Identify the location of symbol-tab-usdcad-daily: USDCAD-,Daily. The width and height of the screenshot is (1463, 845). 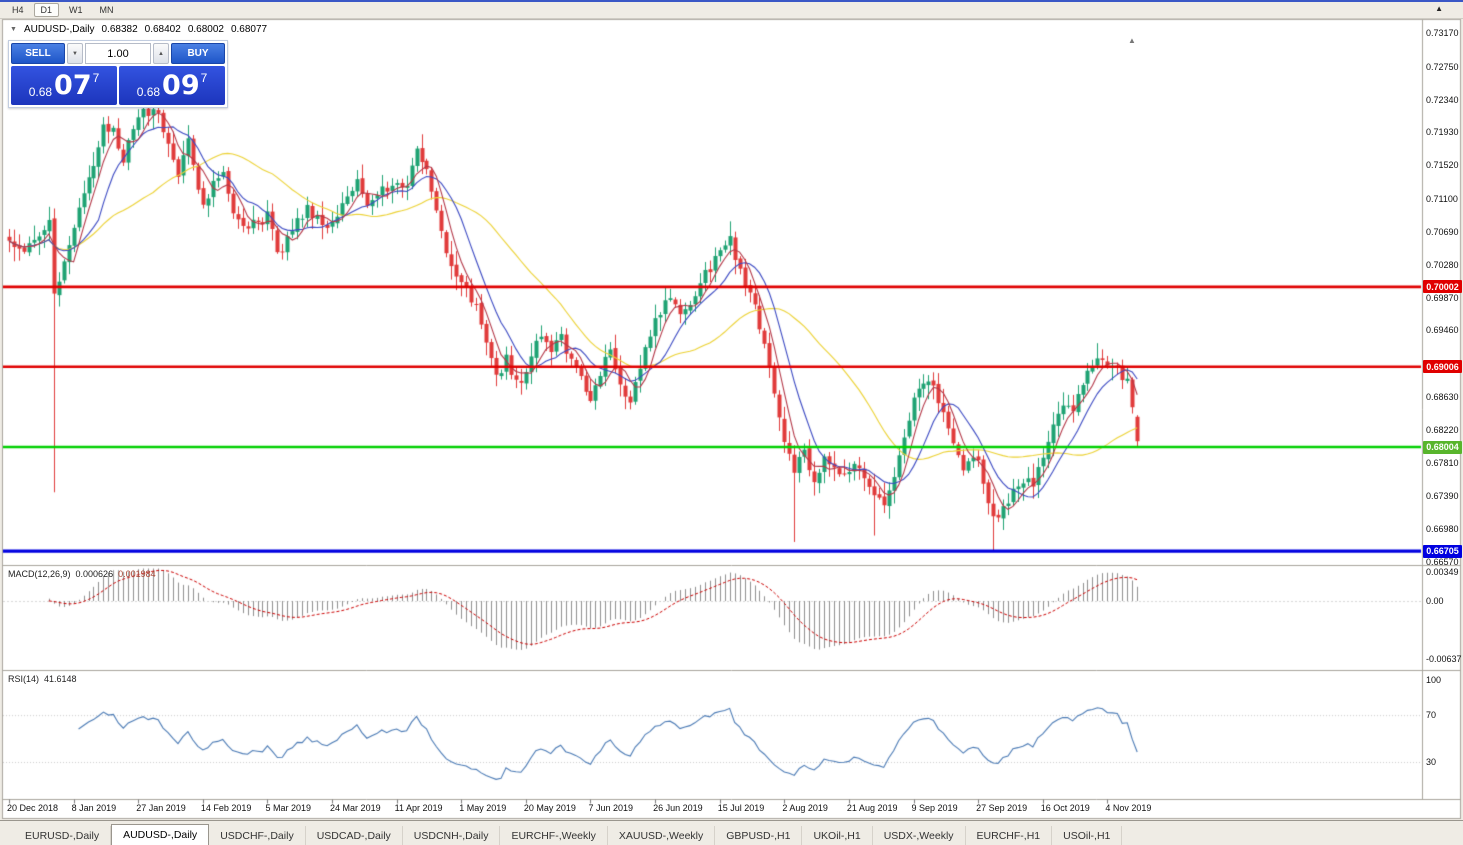
(354, 835).